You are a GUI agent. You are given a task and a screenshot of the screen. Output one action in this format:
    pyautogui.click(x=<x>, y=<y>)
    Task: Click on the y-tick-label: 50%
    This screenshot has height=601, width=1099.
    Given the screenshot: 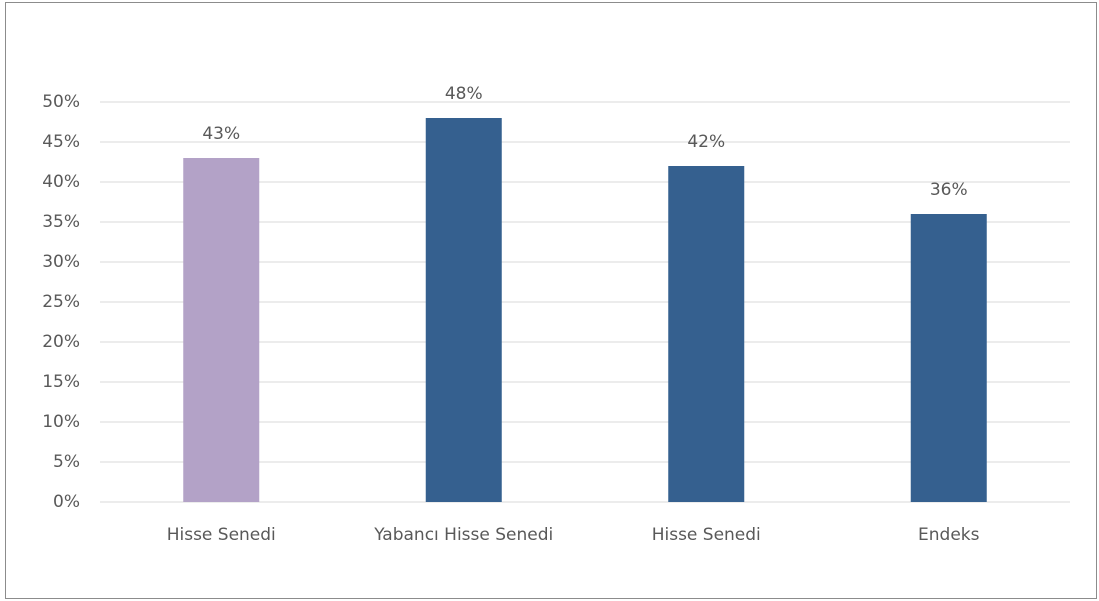 What is the action you would take?
    pyautogui.click(x=61, y=102)
    